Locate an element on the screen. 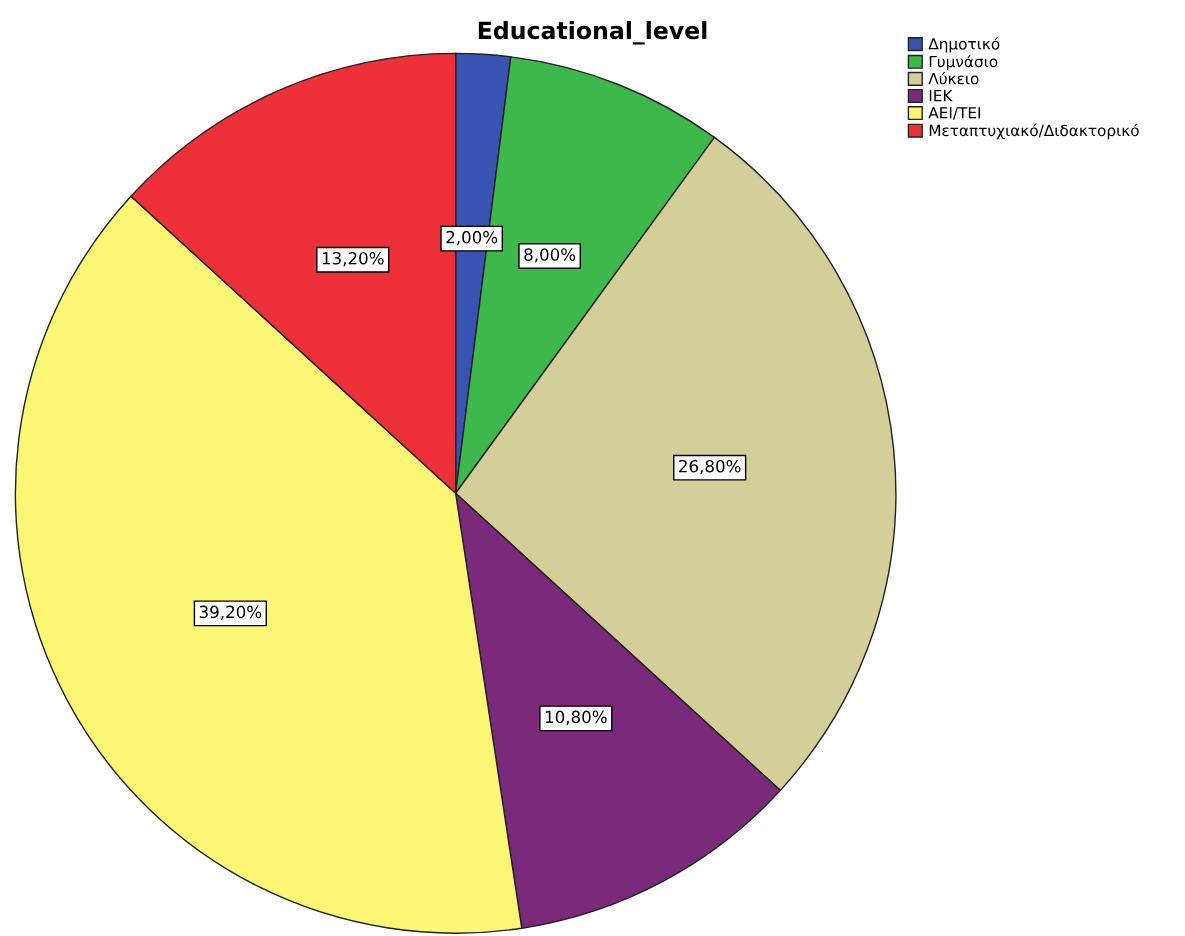 This screenshot has width=1185, height=936. data-label: 8,00% is located at coordinates (550, 255).